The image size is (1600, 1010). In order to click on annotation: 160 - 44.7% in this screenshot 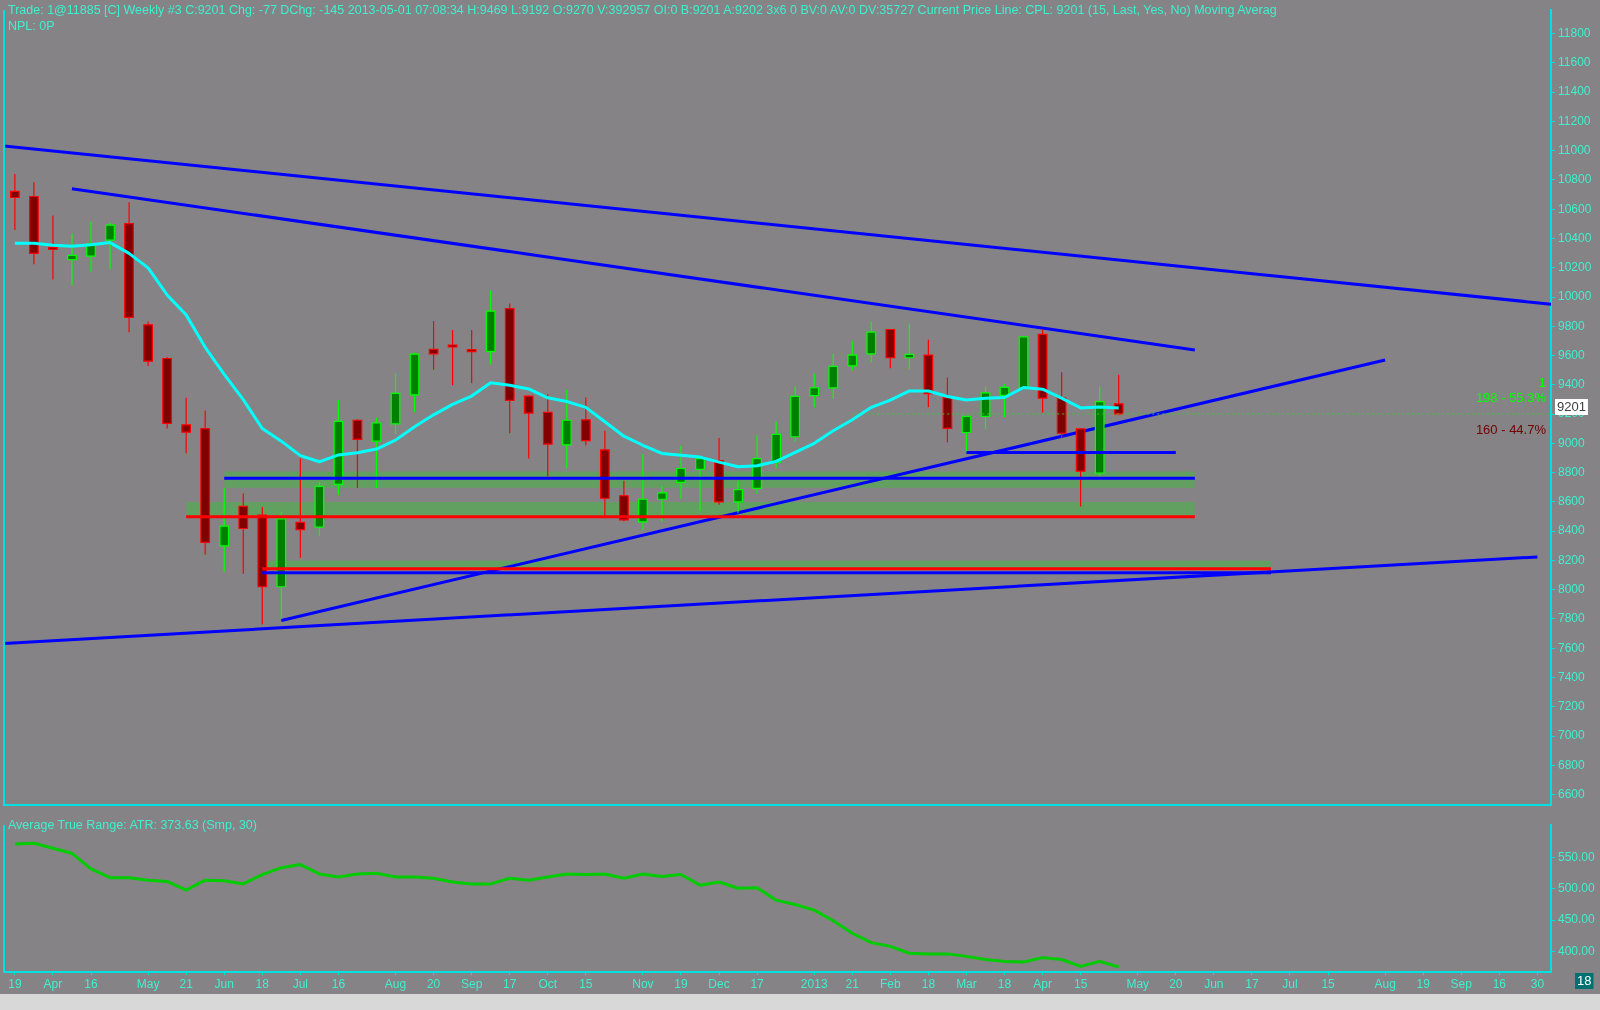, I will do `click(1511, 429)`.